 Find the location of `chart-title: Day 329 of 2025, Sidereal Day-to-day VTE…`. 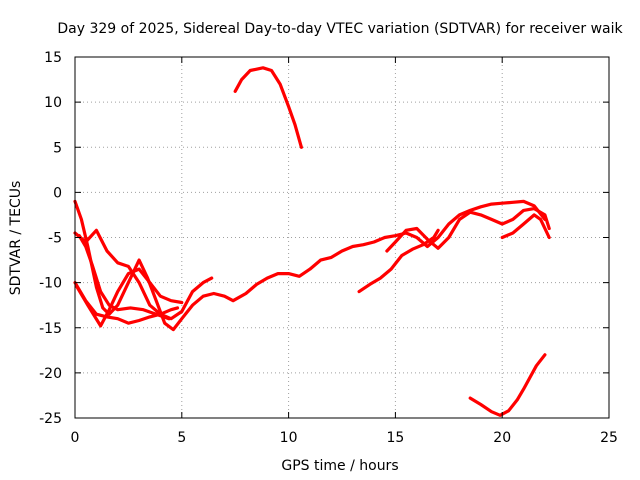

chart-title: Day 329 of 2025, Sidereal Day-to-day VTE… is located at coordinates (340, 29).